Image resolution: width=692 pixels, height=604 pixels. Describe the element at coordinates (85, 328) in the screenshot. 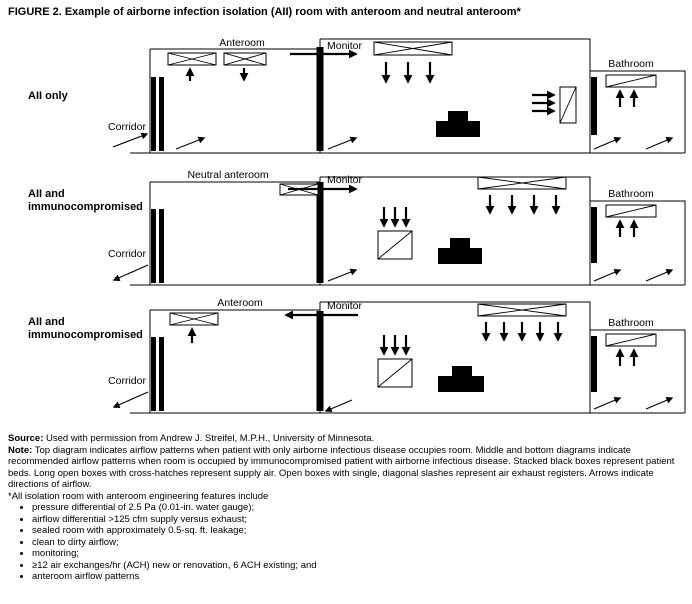

I see `diagram3-row-label: AII and immunocompromised` at that location.